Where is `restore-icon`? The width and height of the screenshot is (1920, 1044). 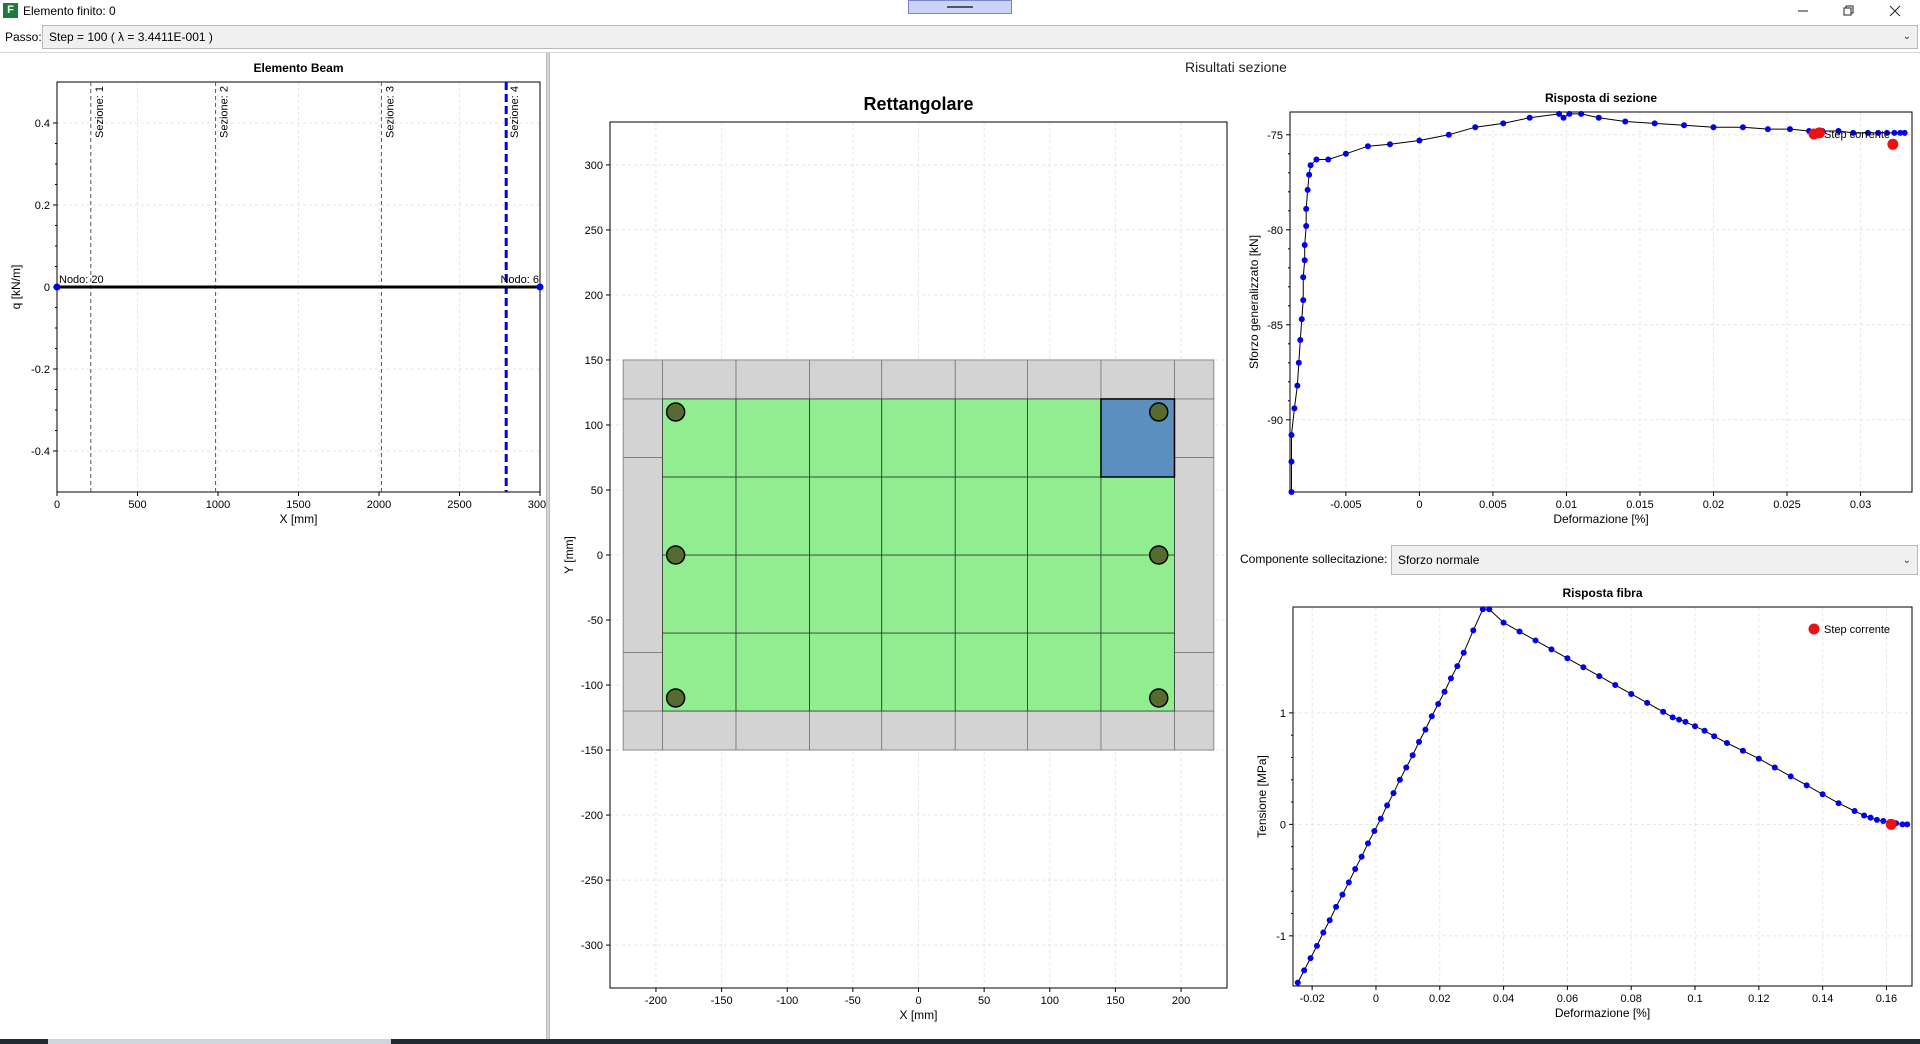
restore-icon is located at coordinates (1848, 10).